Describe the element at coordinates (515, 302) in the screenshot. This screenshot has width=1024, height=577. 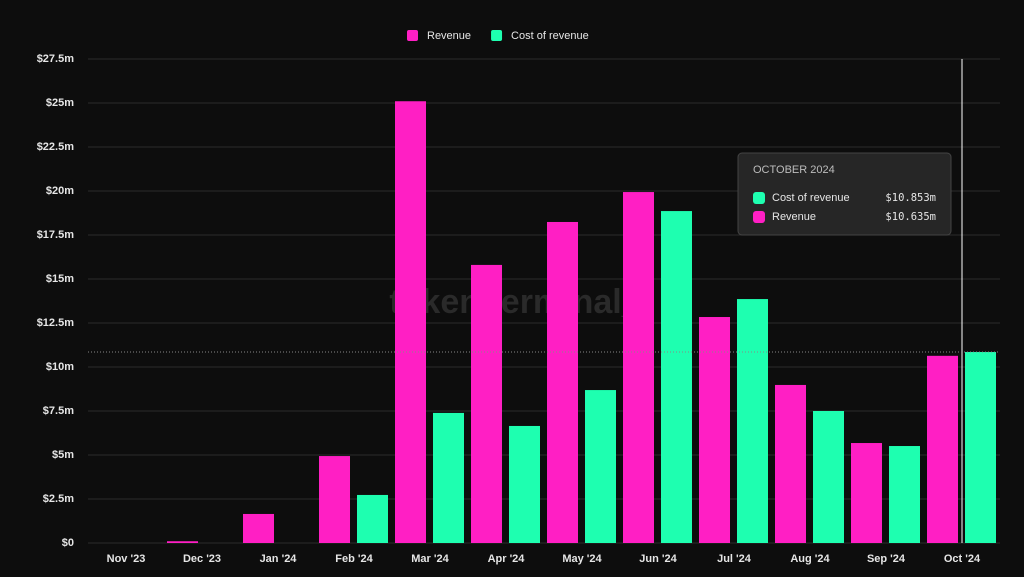
I see `watermark: token terminal_` at that location.